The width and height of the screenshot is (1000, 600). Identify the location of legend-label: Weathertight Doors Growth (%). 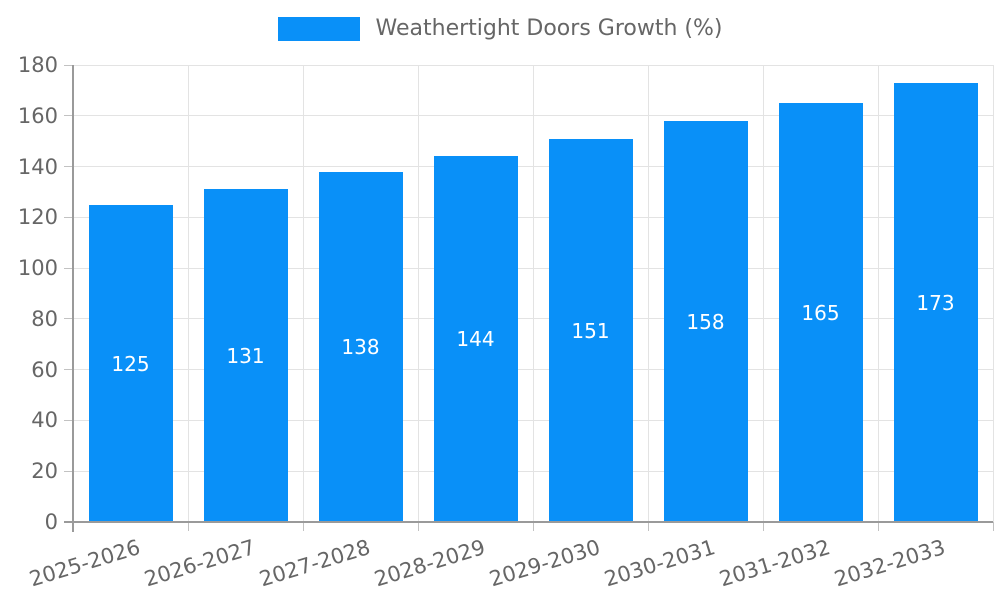
(549, 28).